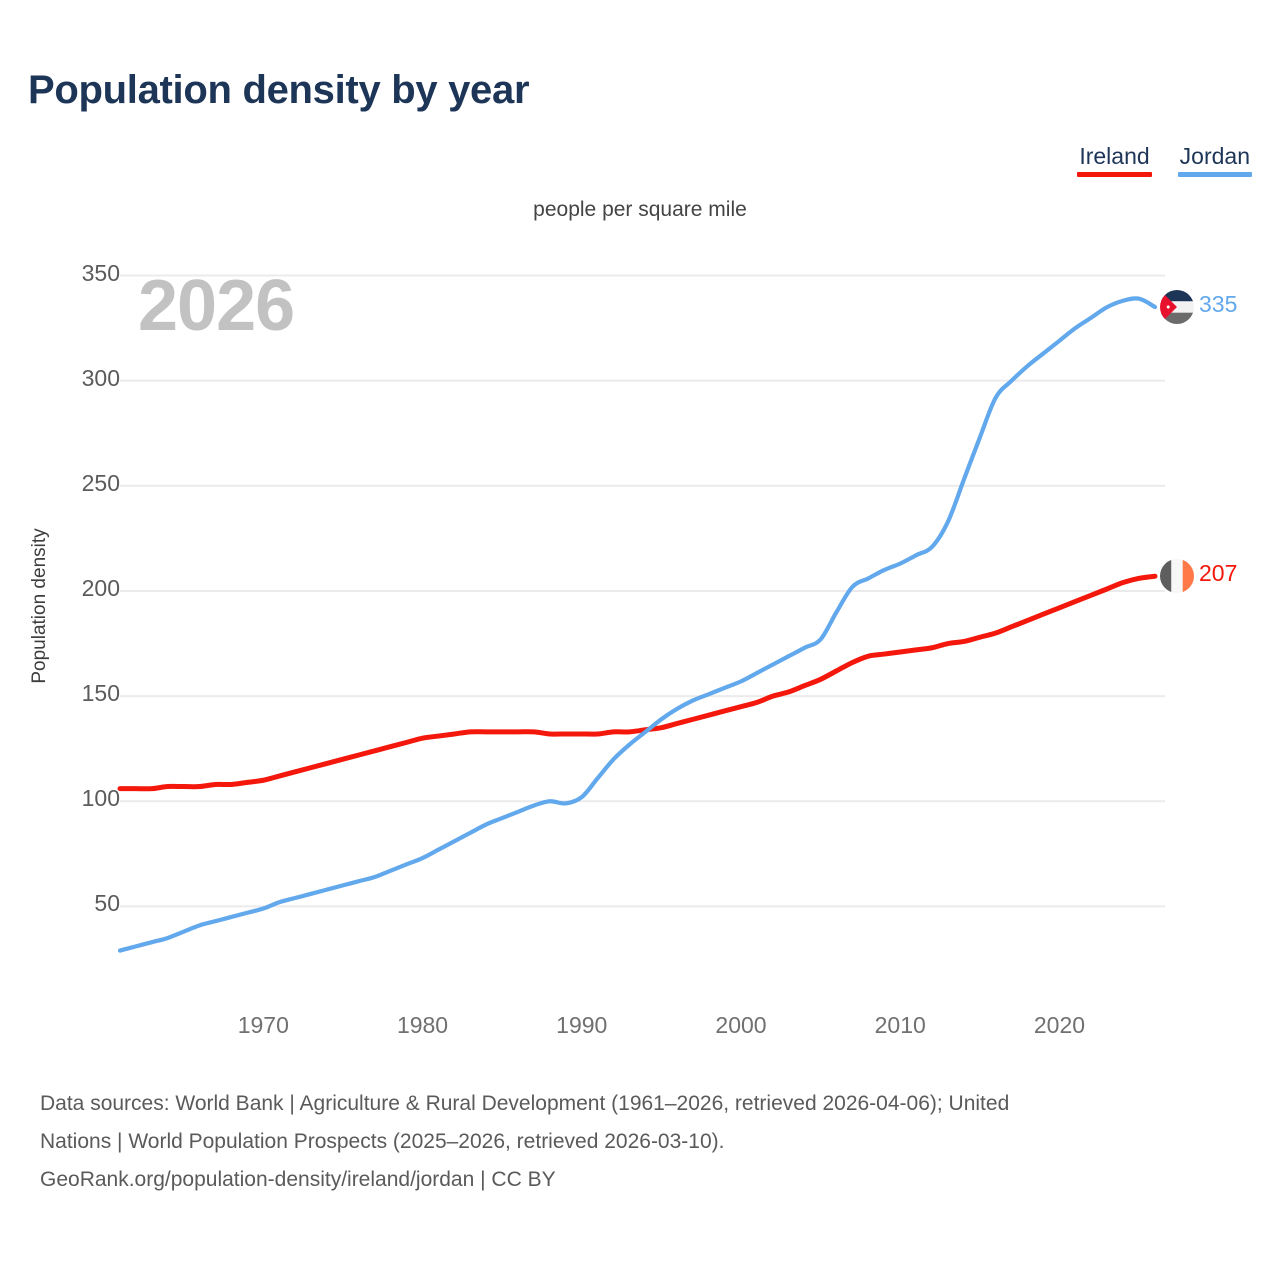 This screenshot has width=1280, height=1280. I want to click on legend-color-swatch-jordan, so click(1214, 174).